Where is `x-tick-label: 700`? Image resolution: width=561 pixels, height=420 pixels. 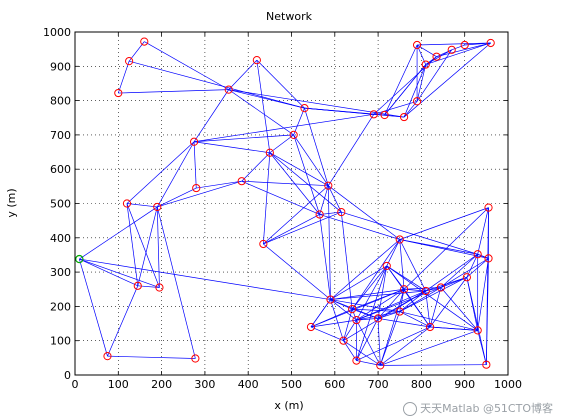
x-tick-label: 700 is located at coordinates (378, 384).